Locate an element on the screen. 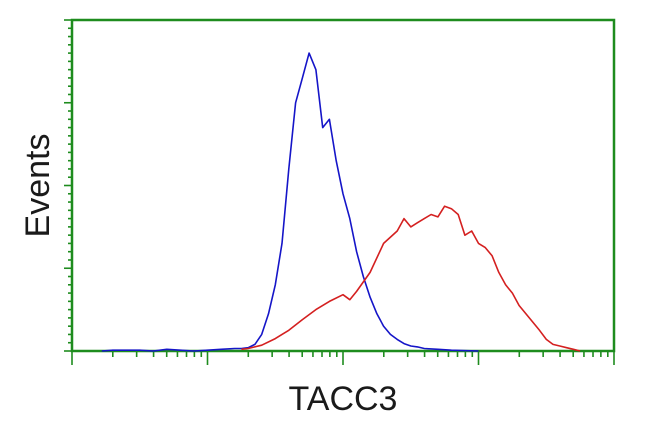 The image size is (650, 432). x-axis-label: TACC3 is located at coordinates (343, 399).